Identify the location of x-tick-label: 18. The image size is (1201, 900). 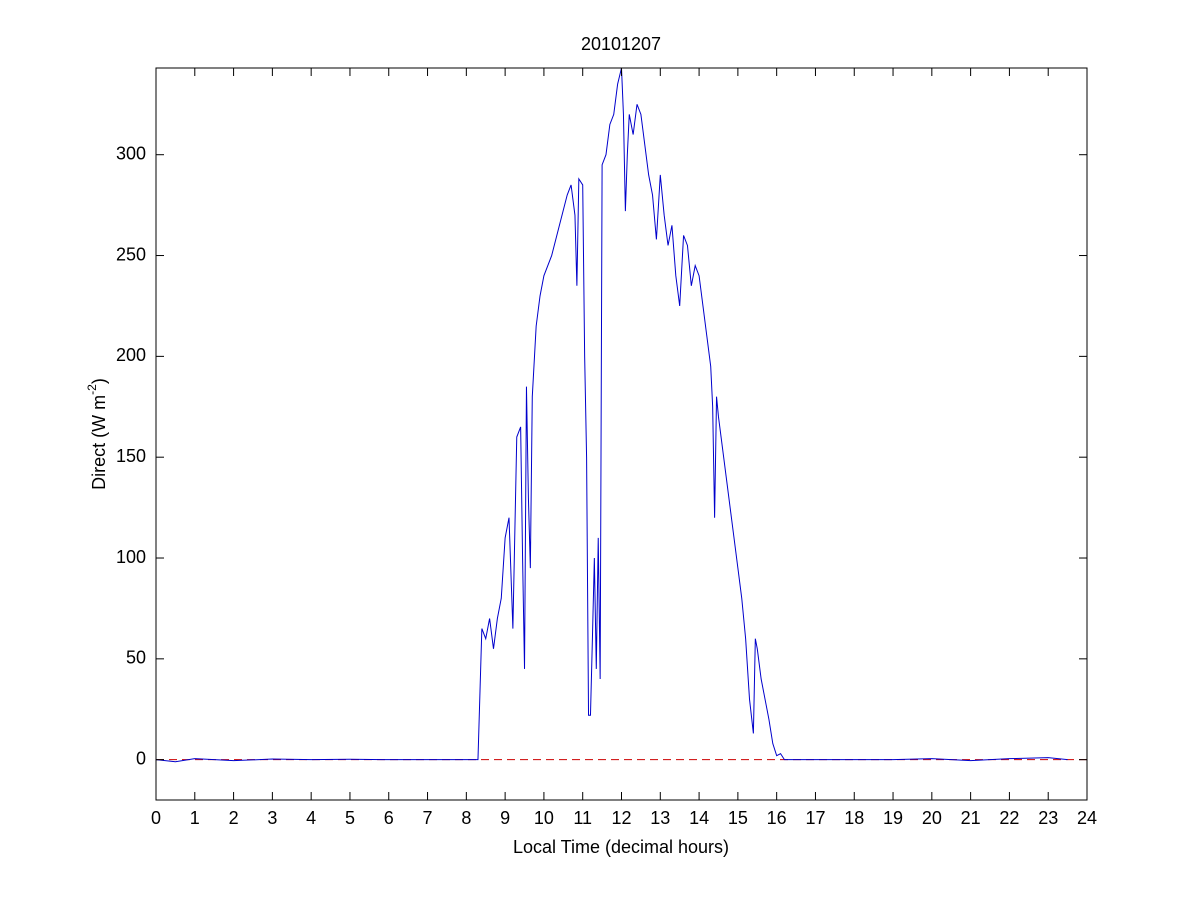
(854, 818).